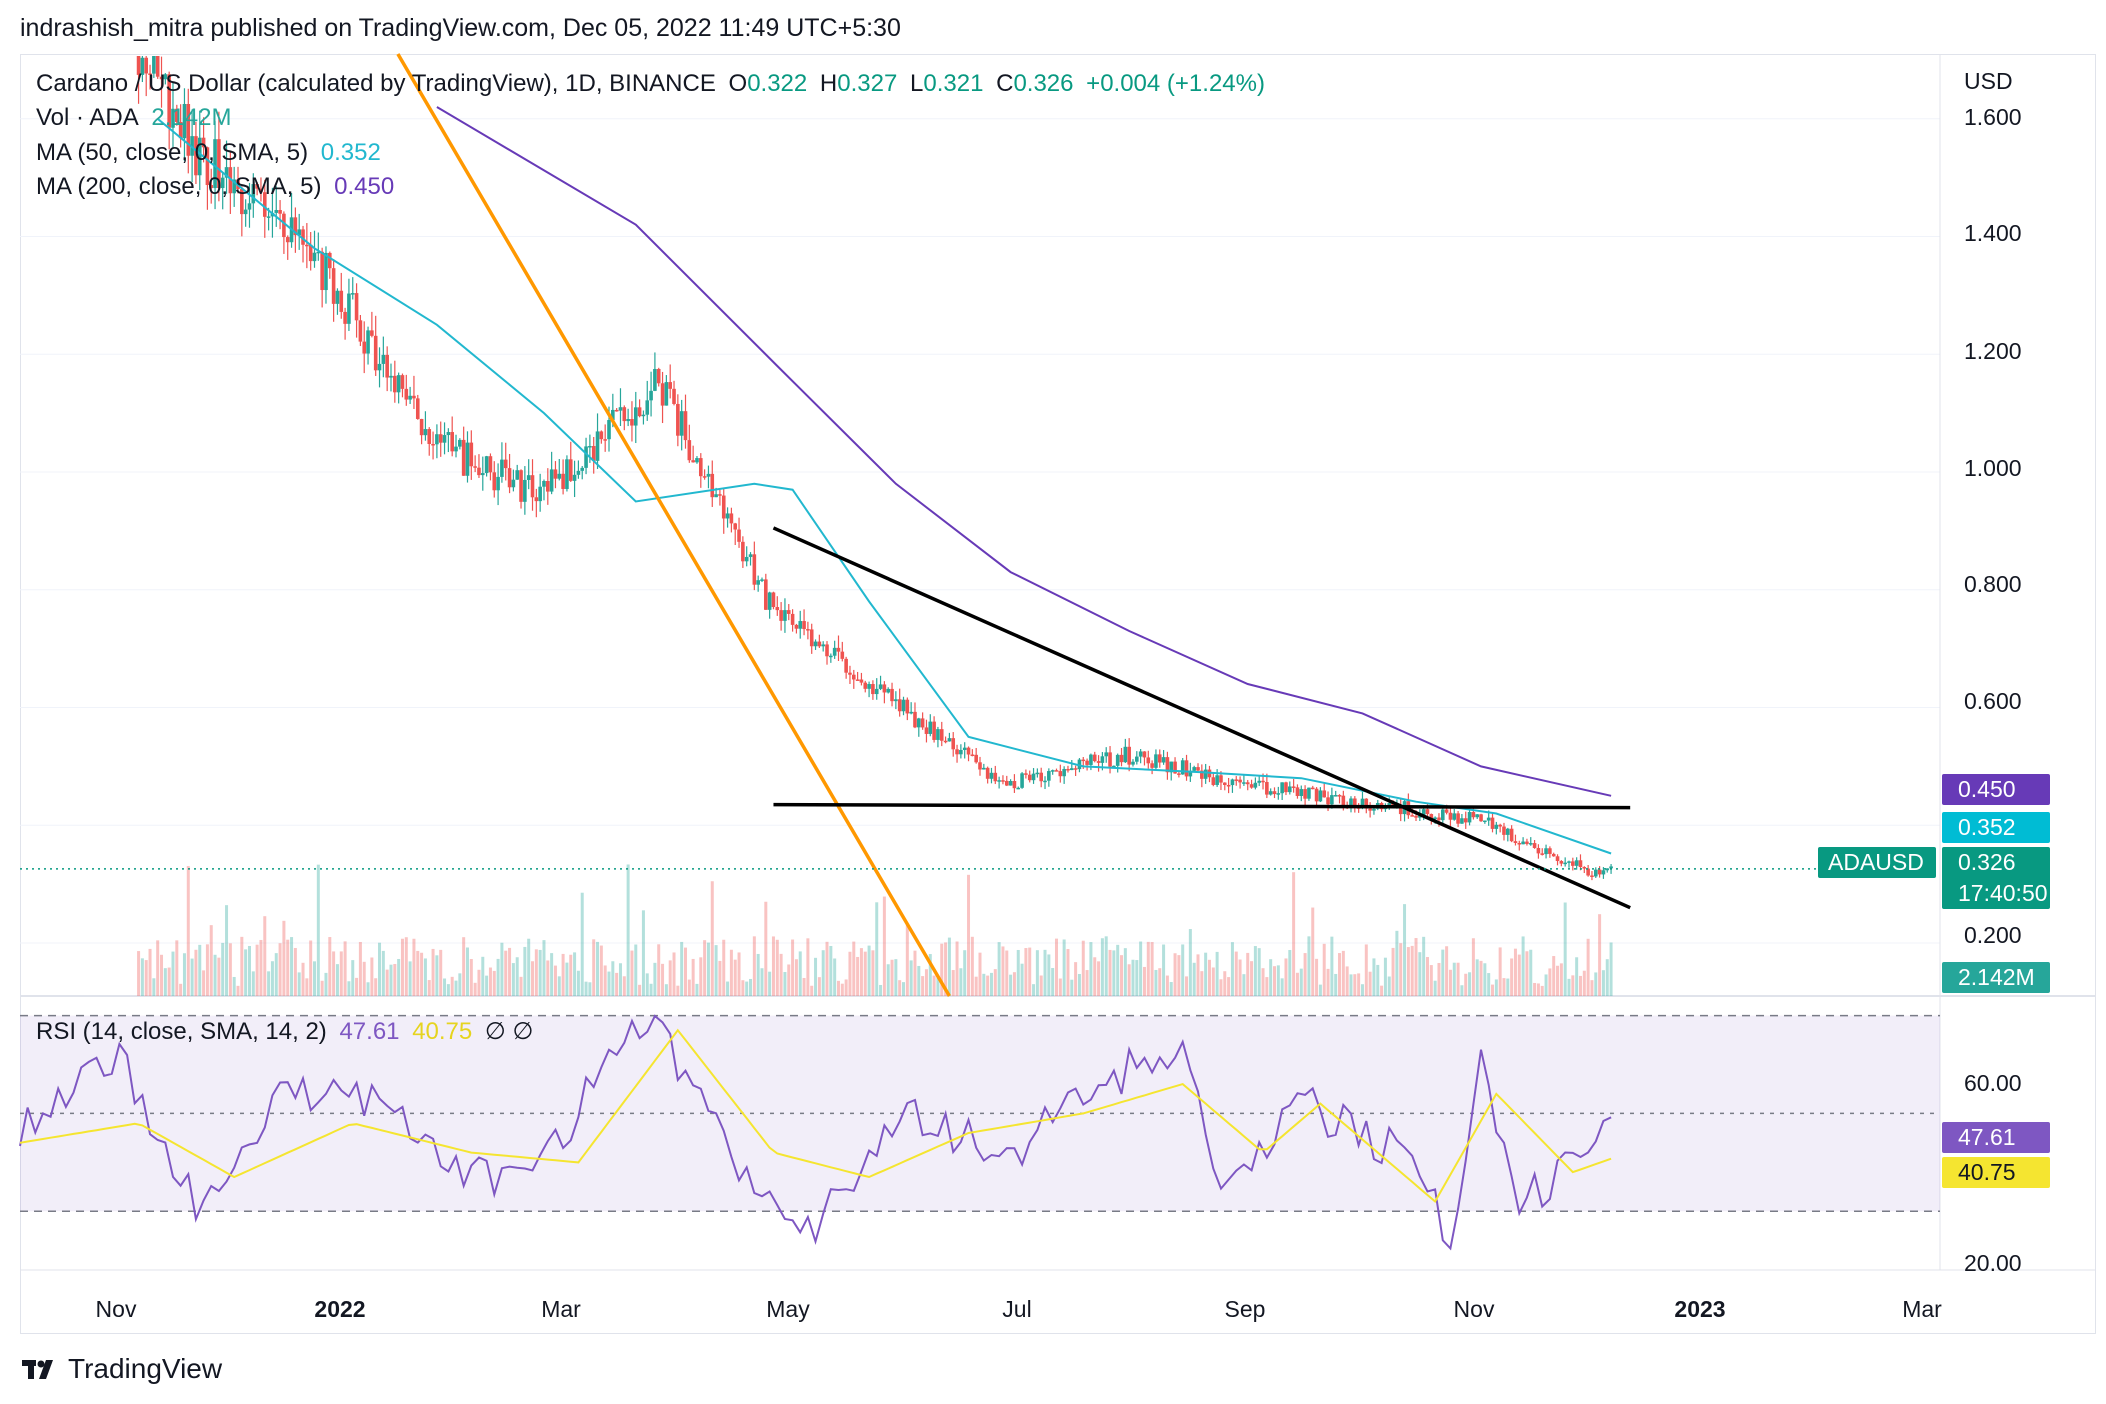 Image resolution: width=2106 pixels, height=1404 pixels. I want to click on volume-label: Vol · ADA, so click(87, 117).